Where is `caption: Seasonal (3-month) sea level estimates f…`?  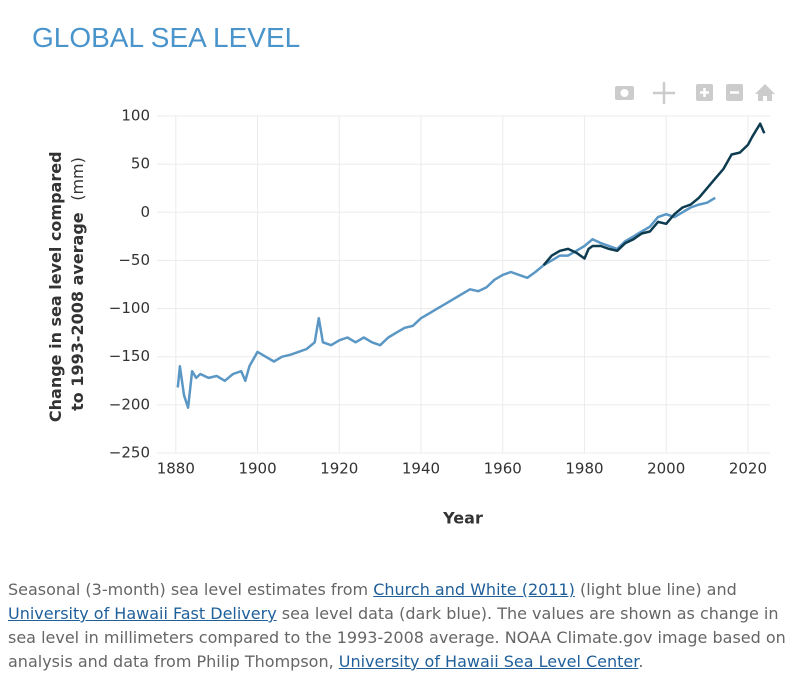 caption: Seasonal (3-month) sea level estimates f… is located at coordinates (400, 626).